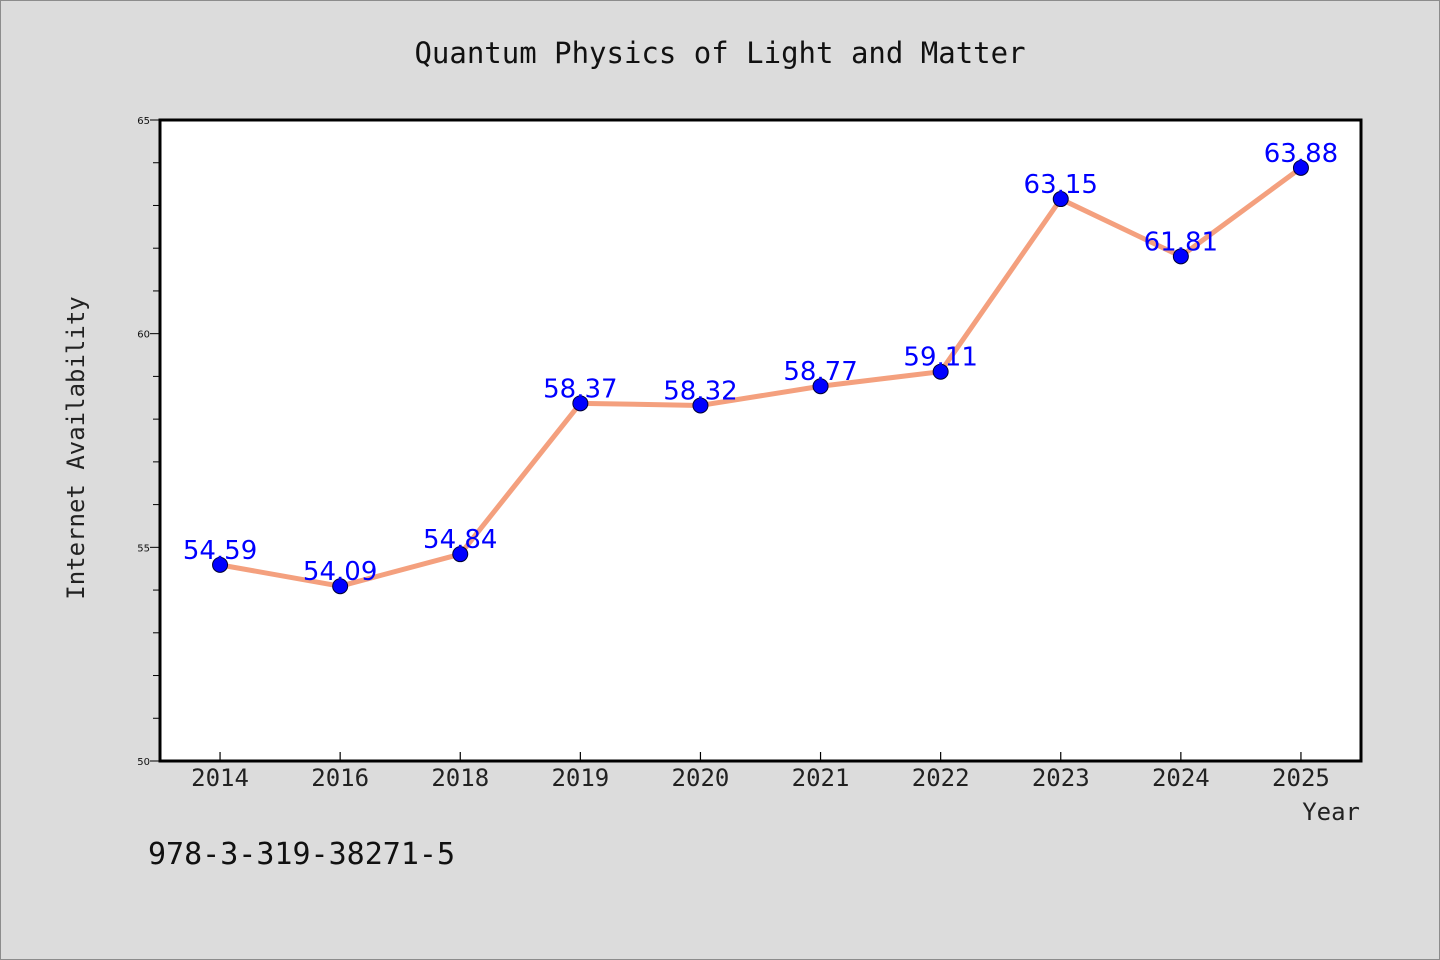  What do you see at coordinates (1331, 812) in the screenshot?
I see `x-axis-label: Year` at bounding box center [1331, 812].